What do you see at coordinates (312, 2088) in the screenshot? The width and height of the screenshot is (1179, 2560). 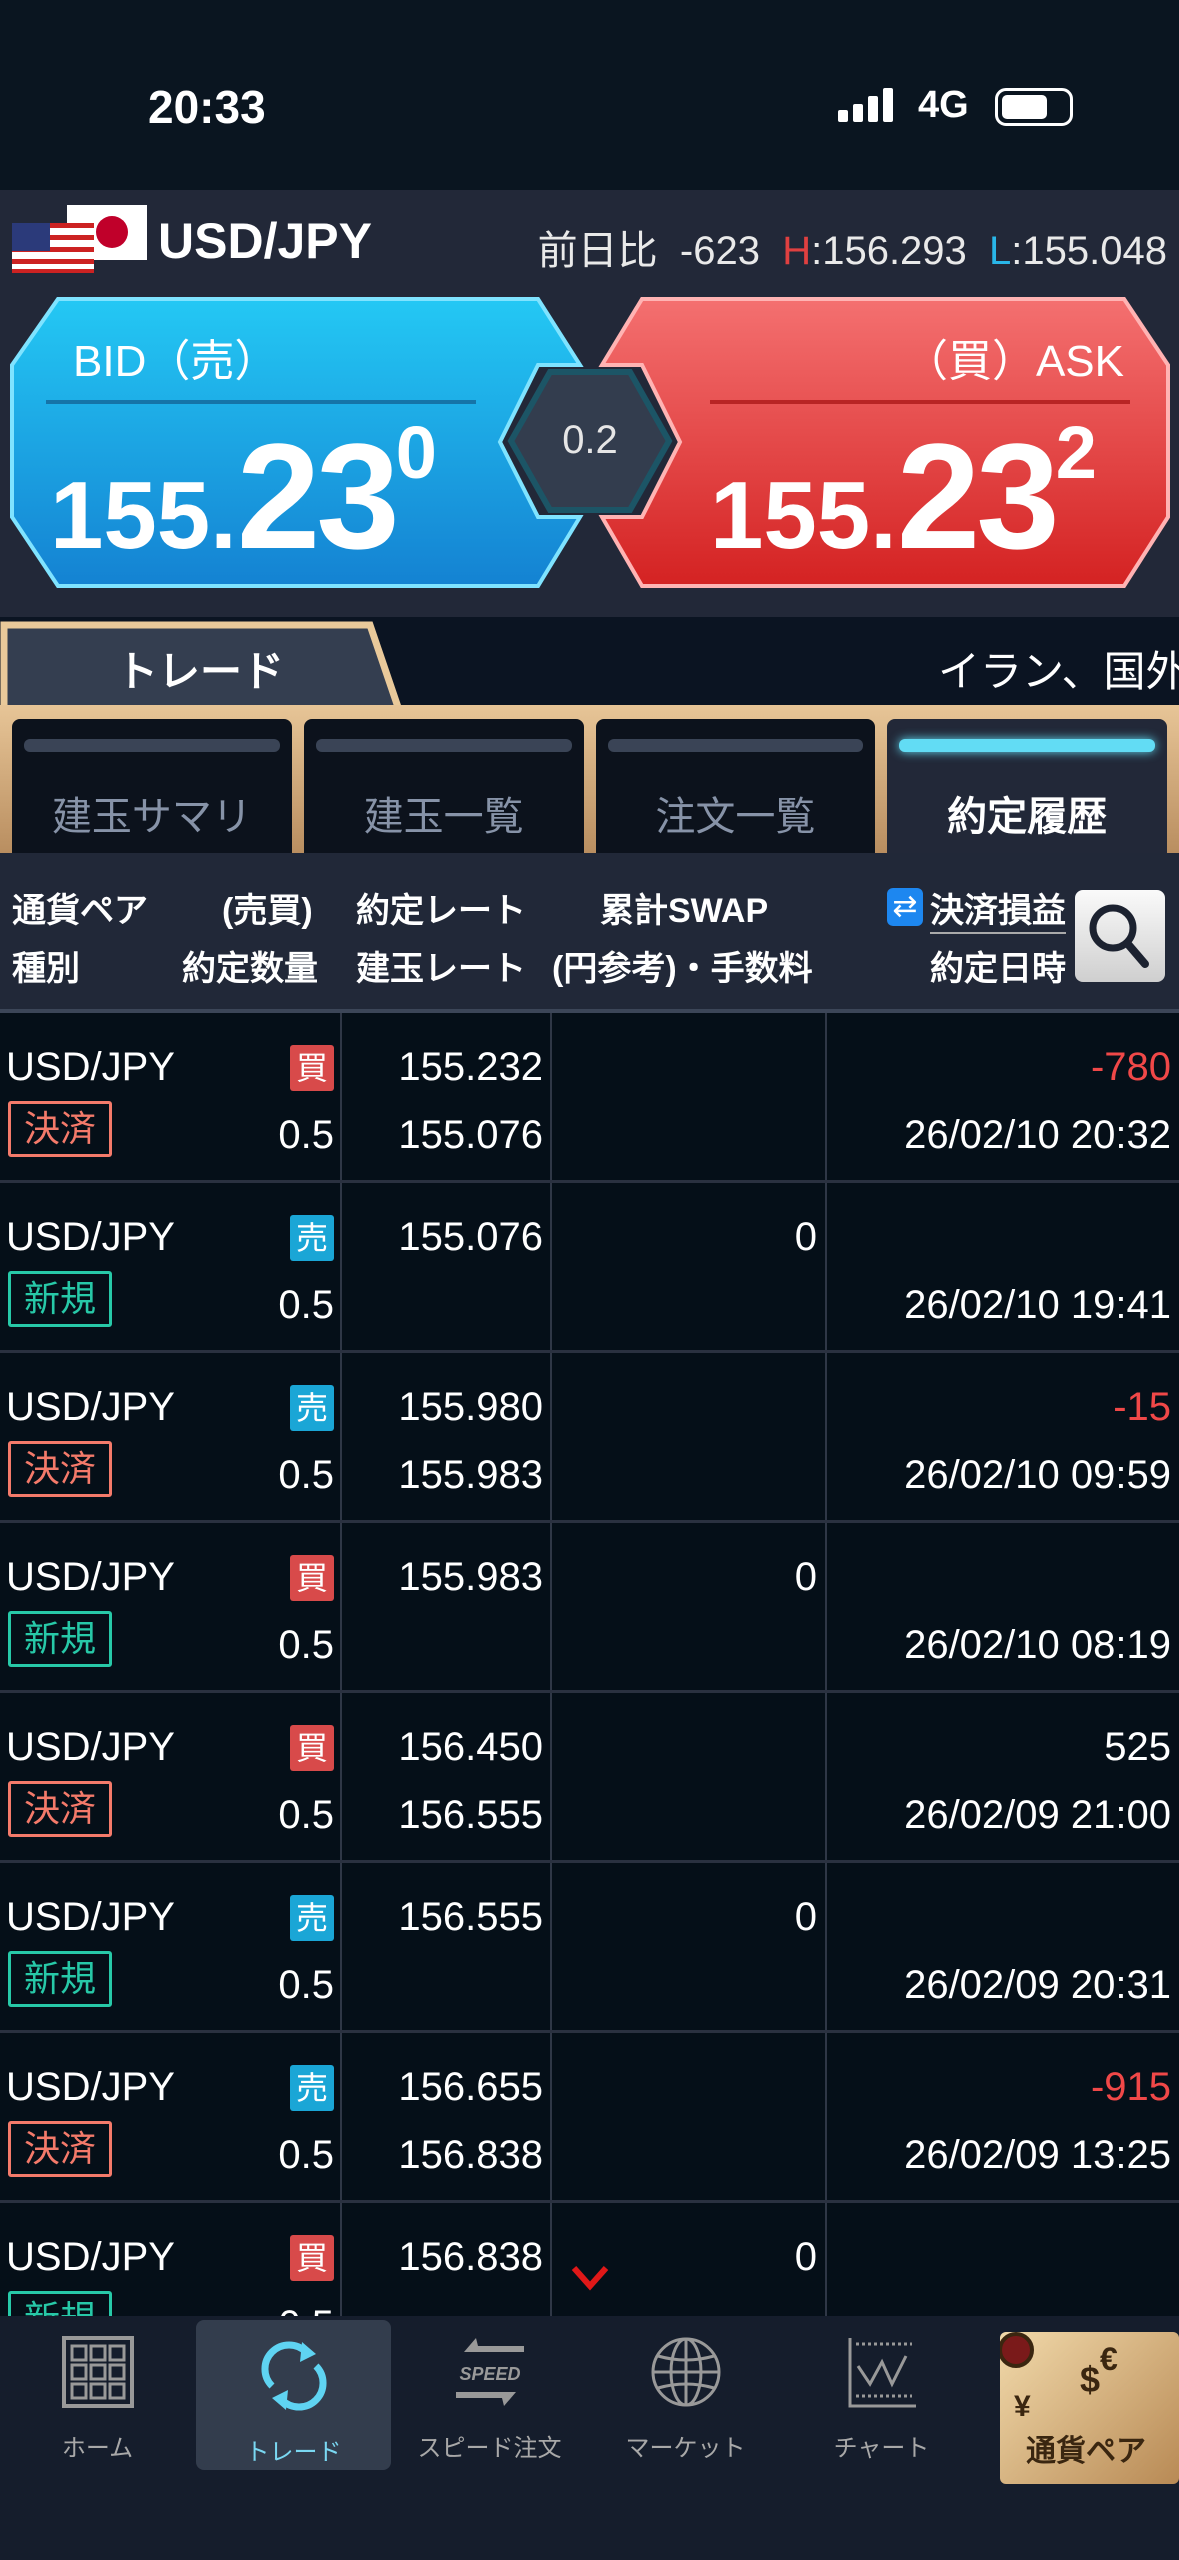 I see `side-badge: 売` at bounding box center [312, 2088].